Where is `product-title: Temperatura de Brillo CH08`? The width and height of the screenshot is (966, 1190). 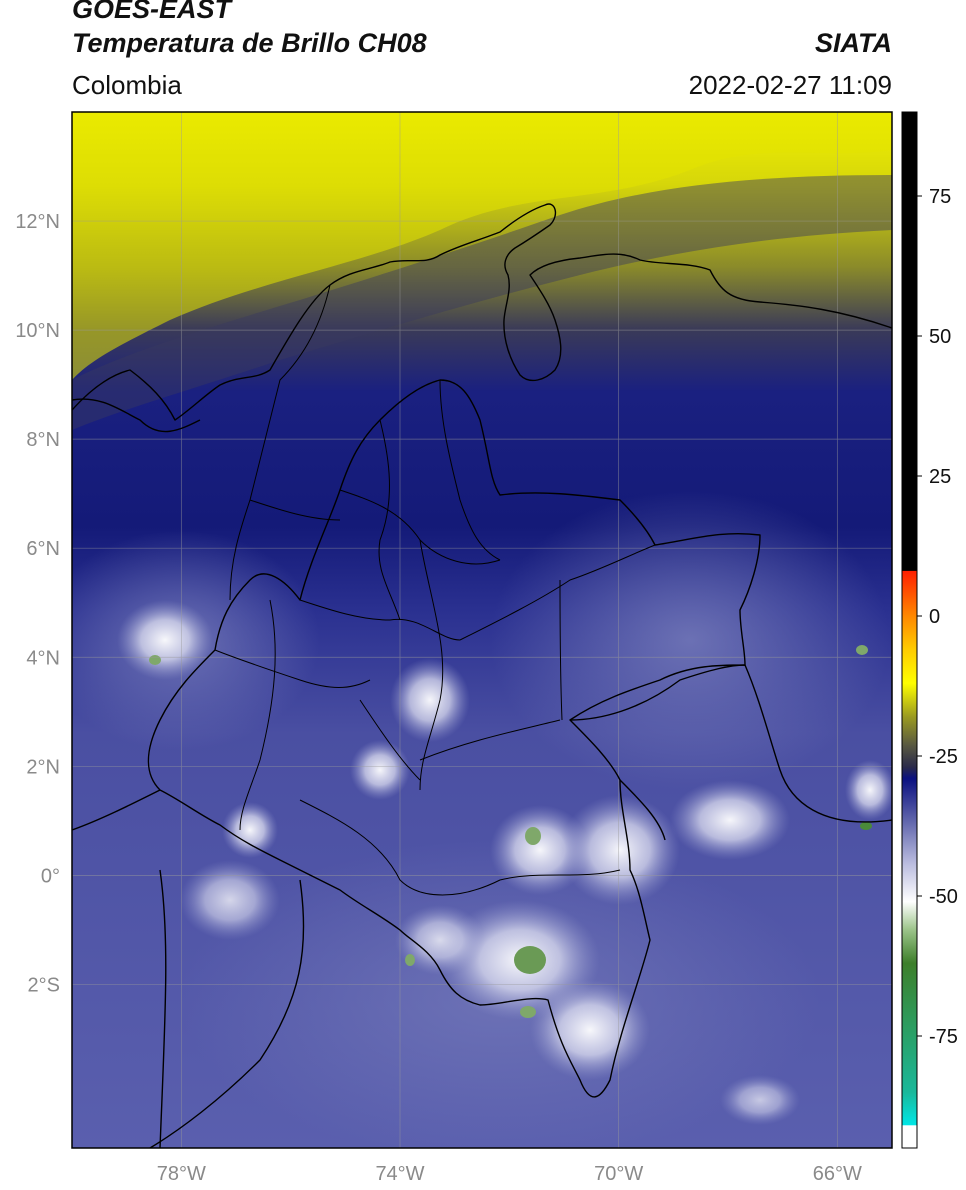 product-title: Temperatura de Brillo CH08 is located at coordinates (249, 43).